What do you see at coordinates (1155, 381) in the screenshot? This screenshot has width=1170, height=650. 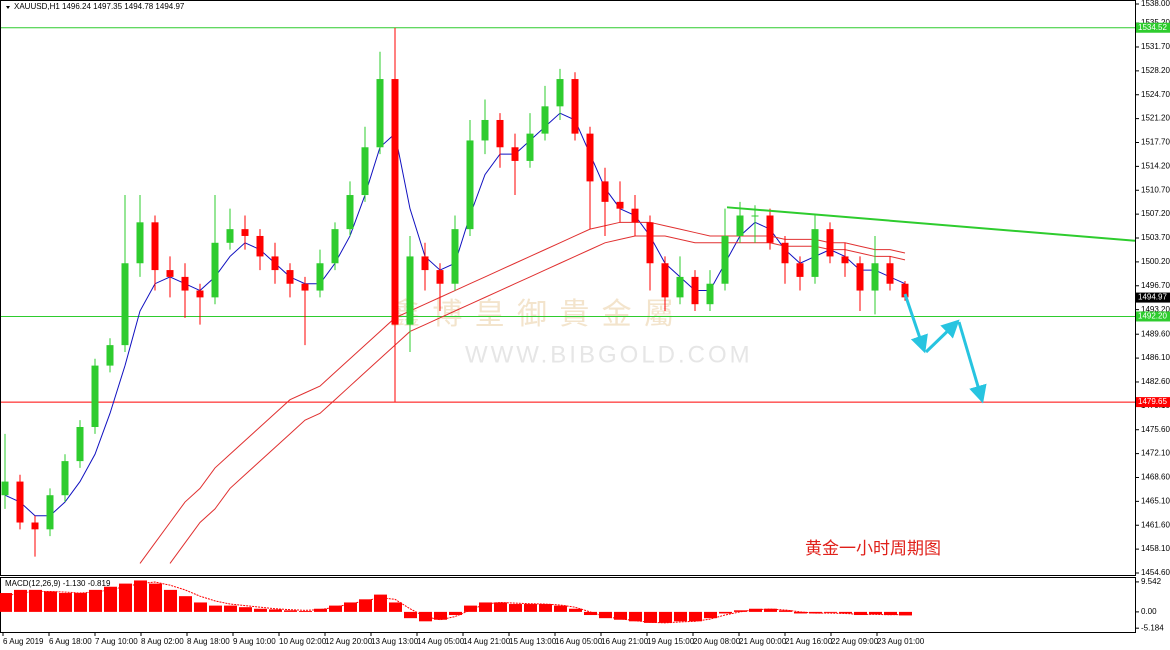 I see `y-tick-label: 1482.60` at bounding box center [1155, 381].